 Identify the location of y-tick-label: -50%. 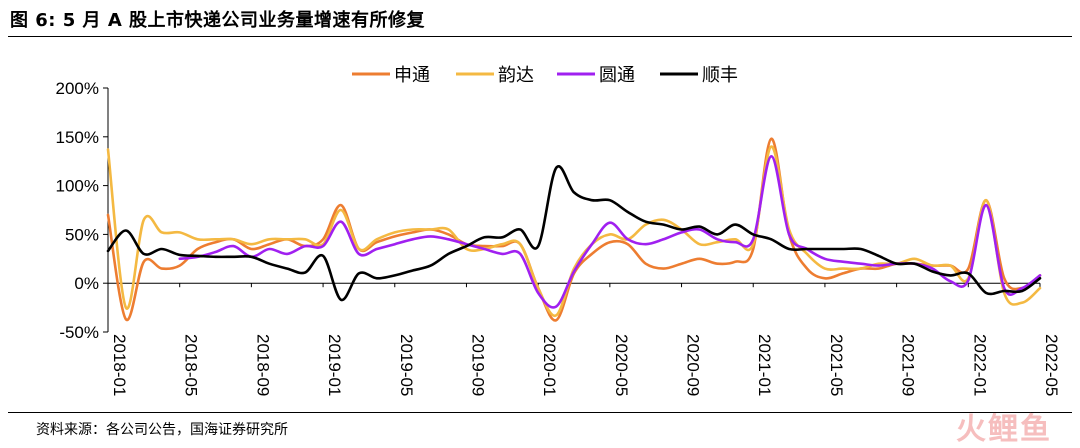
(79, 332).